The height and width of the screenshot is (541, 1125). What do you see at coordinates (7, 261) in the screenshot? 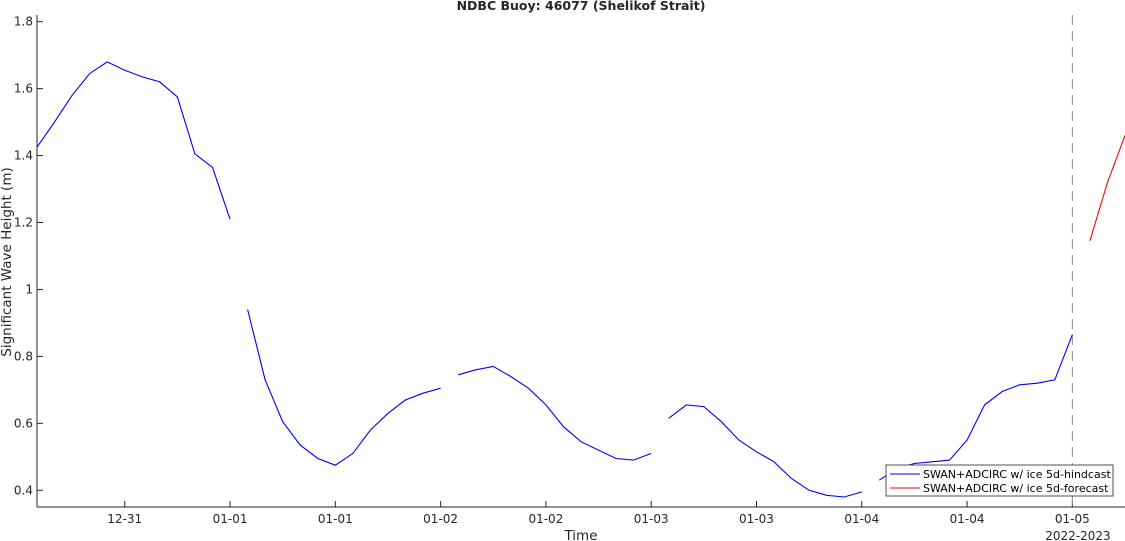
I see `y-axis-label: Significant Wave Height (m)` at bounding box center [7, 261].